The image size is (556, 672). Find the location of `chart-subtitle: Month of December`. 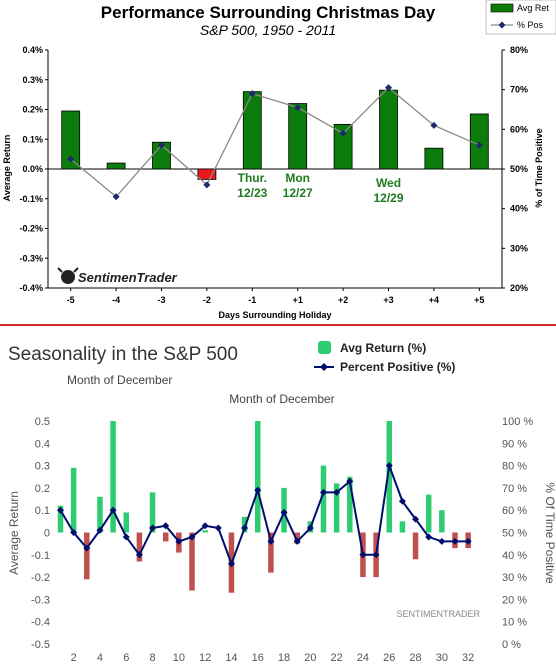

chart-subtitle: Month of December is located at coordinates (119, 380).